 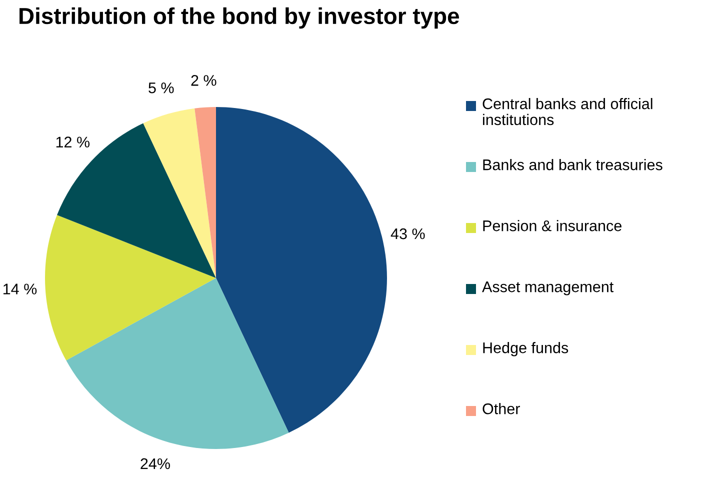 I want to click on data-label: 43 %, so click(x=407, y=234).